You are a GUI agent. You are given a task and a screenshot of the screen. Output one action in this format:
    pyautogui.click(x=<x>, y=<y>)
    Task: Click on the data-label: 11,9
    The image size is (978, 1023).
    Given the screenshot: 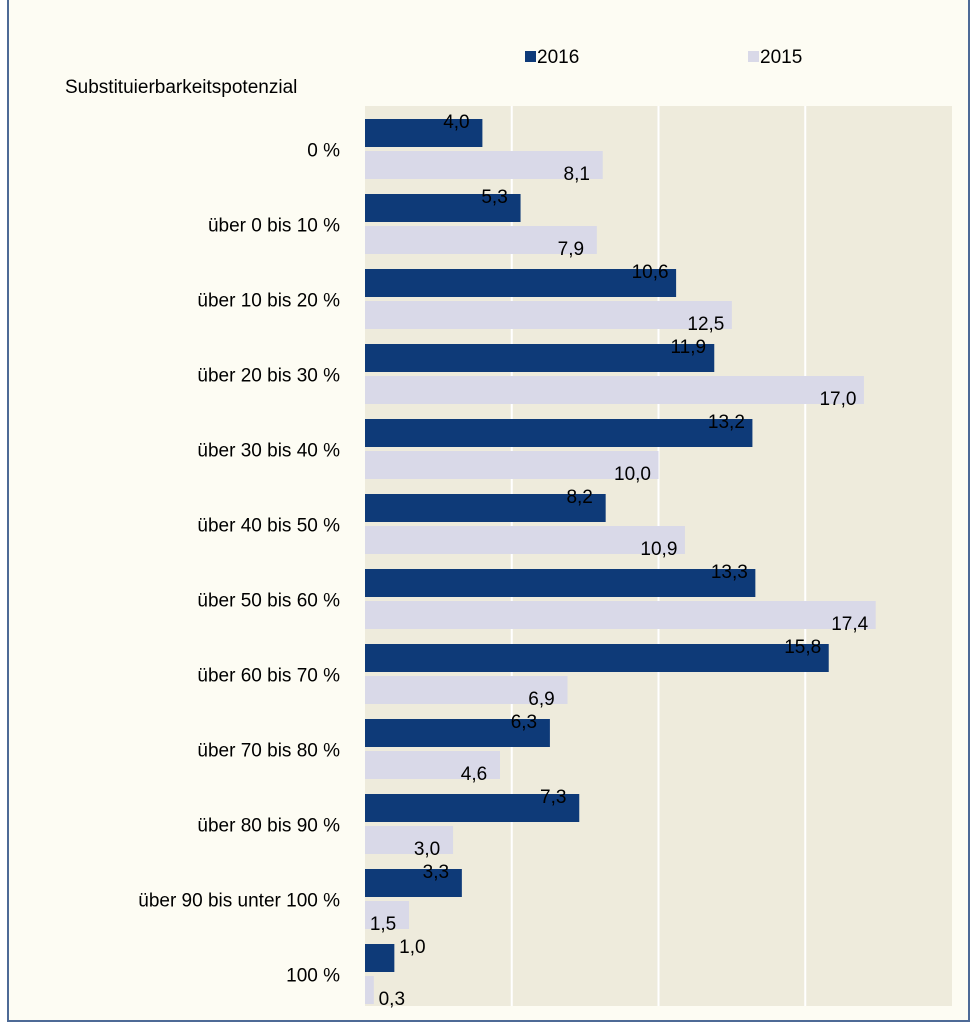 What is the action you would take?
    pyautogui.click(x=688, y=347)
    